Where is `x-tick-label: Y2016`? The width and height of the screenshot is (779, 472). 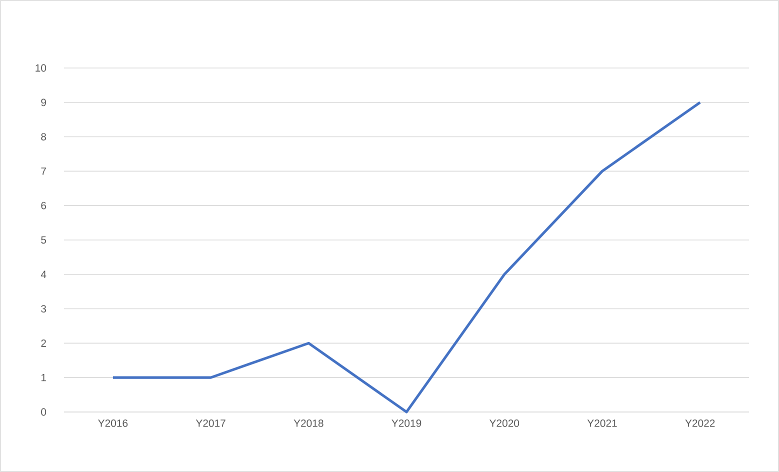
x-tick-label: Y2016 is located at coordinates (113, 423).